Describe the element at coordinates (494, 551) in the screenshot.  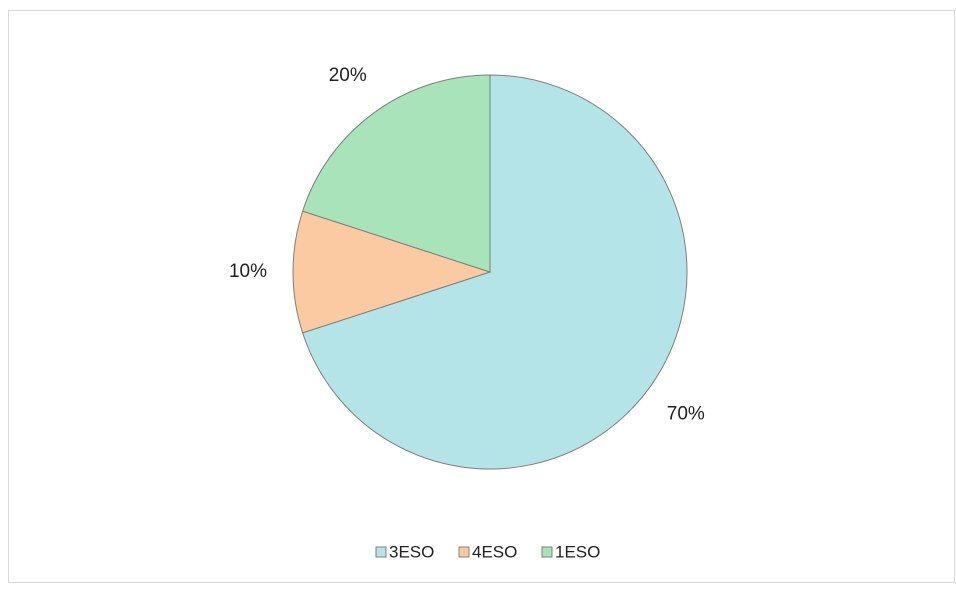
I see `legend-label: 4ESO` at that location.